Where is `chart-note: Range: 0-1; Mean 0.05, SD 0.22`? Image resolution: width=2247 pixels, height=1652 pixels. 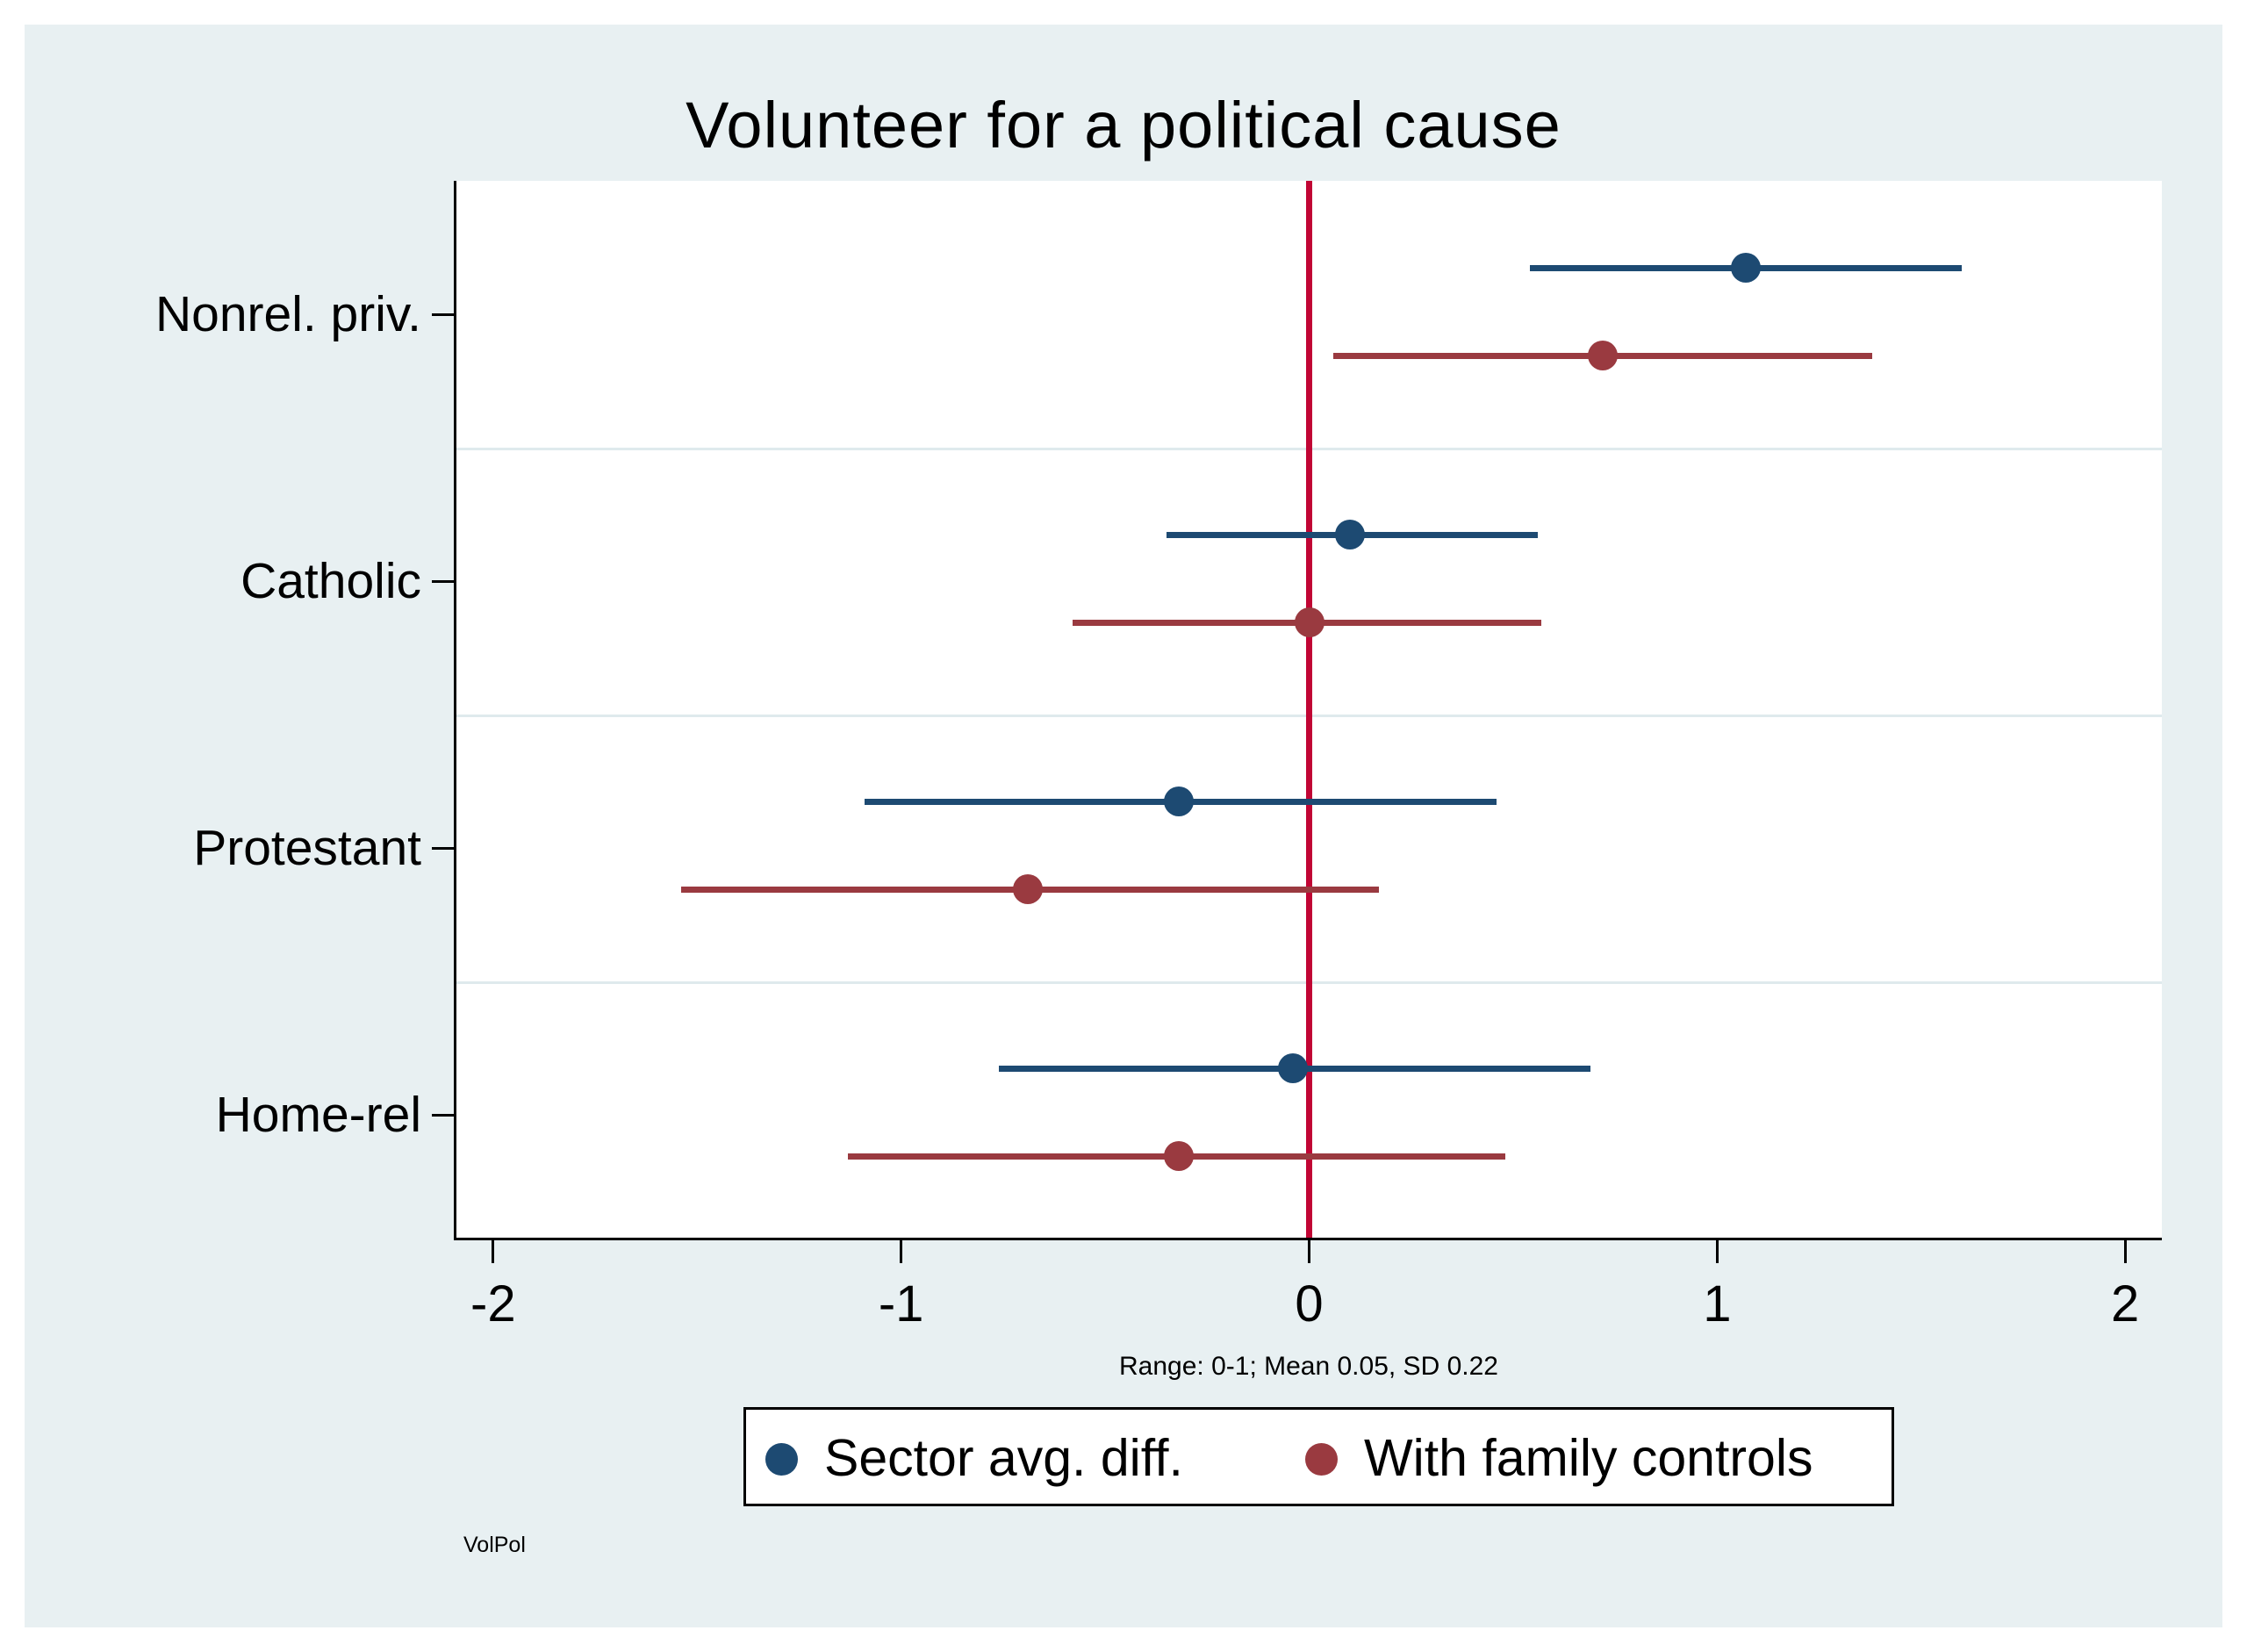 chart-note: Range: 0-1; Mean 0.05, SD 0.22 is located at coordinates (1308, 1366).